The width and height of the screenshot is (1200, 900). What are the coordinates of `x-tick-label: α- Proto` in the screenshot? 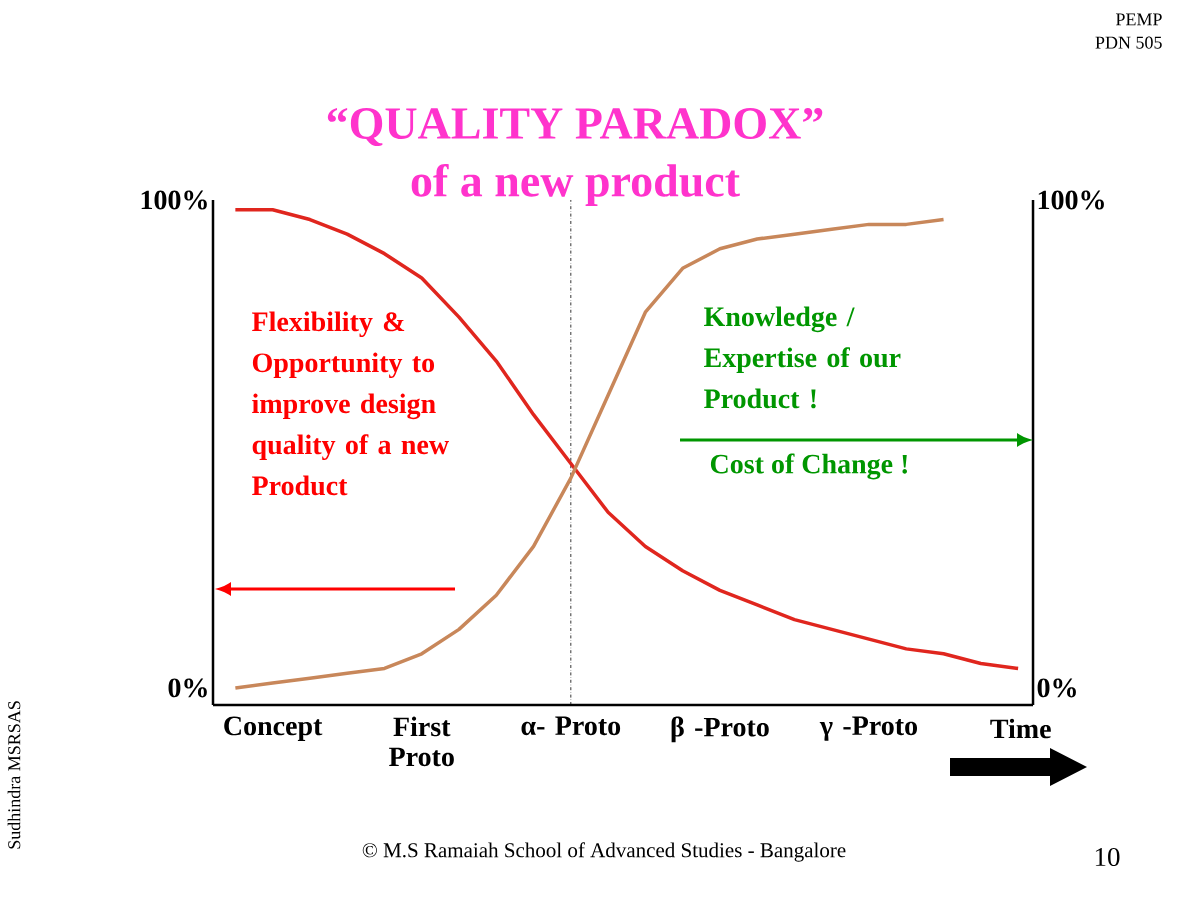 It's located at (571, 726).